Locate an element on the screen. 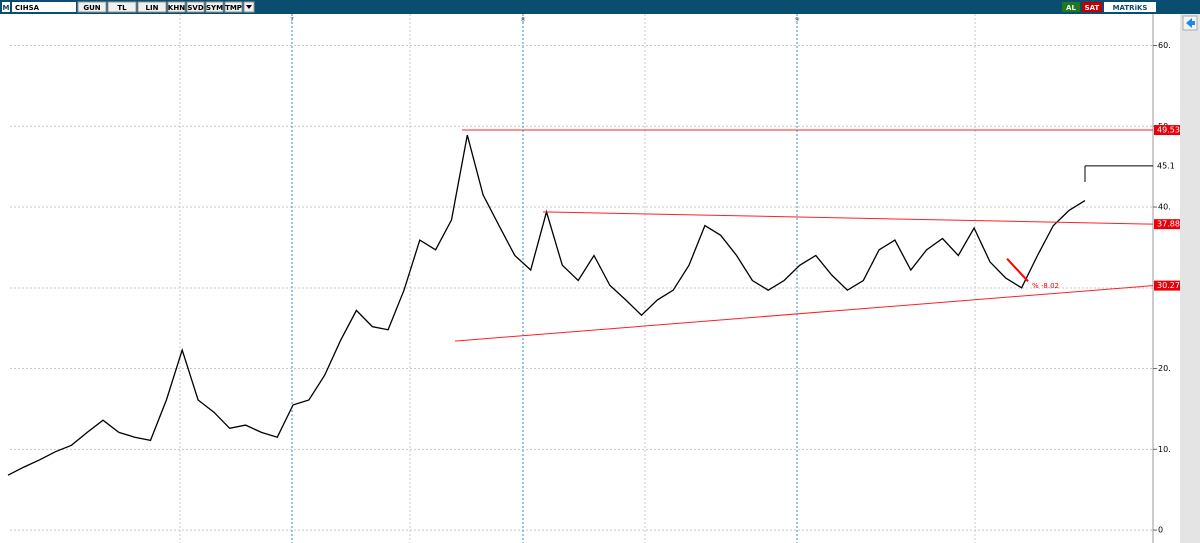 Image resolution: width=1200 pixels, height=543 pixels. toolbar-button-label: SYM is located at coordinates (214, 8).